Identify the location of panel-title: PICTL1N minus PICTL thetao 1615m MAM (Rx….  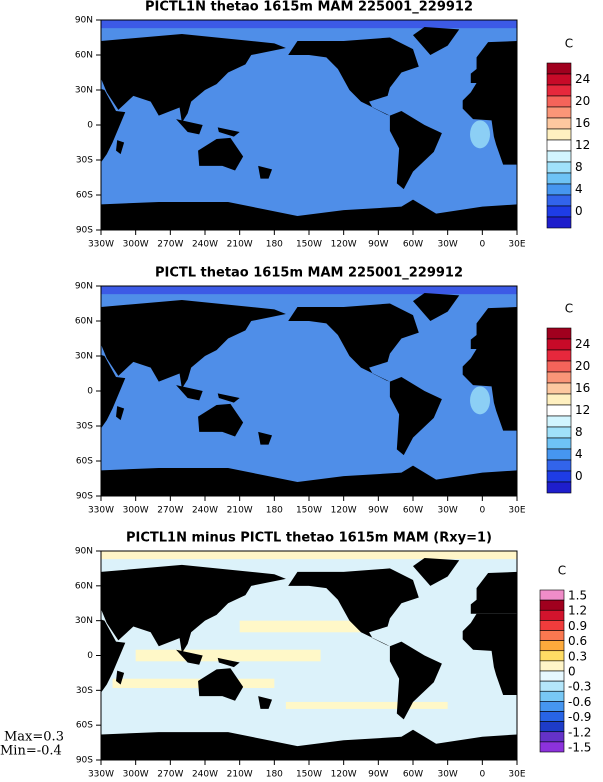
(309, 538).